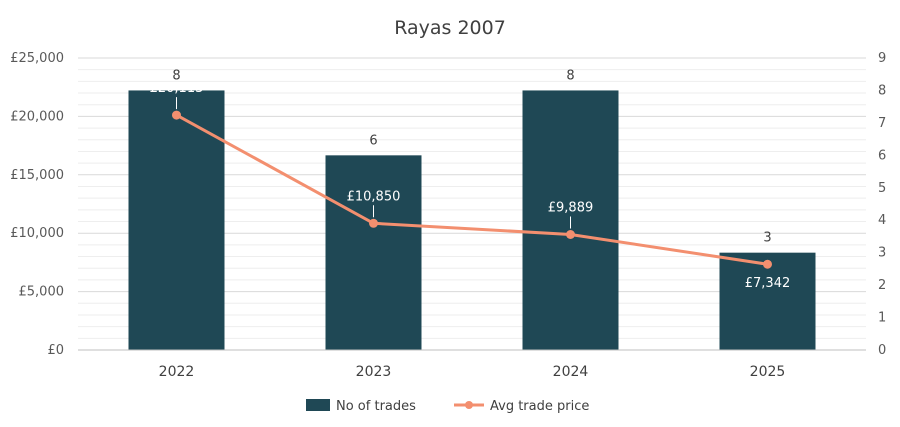 The height and width of the screenshot is (427, 900). Describe the element at coordinates (42, 292) in the screenshot. I see `left-tick-label: £5,000` at that location.